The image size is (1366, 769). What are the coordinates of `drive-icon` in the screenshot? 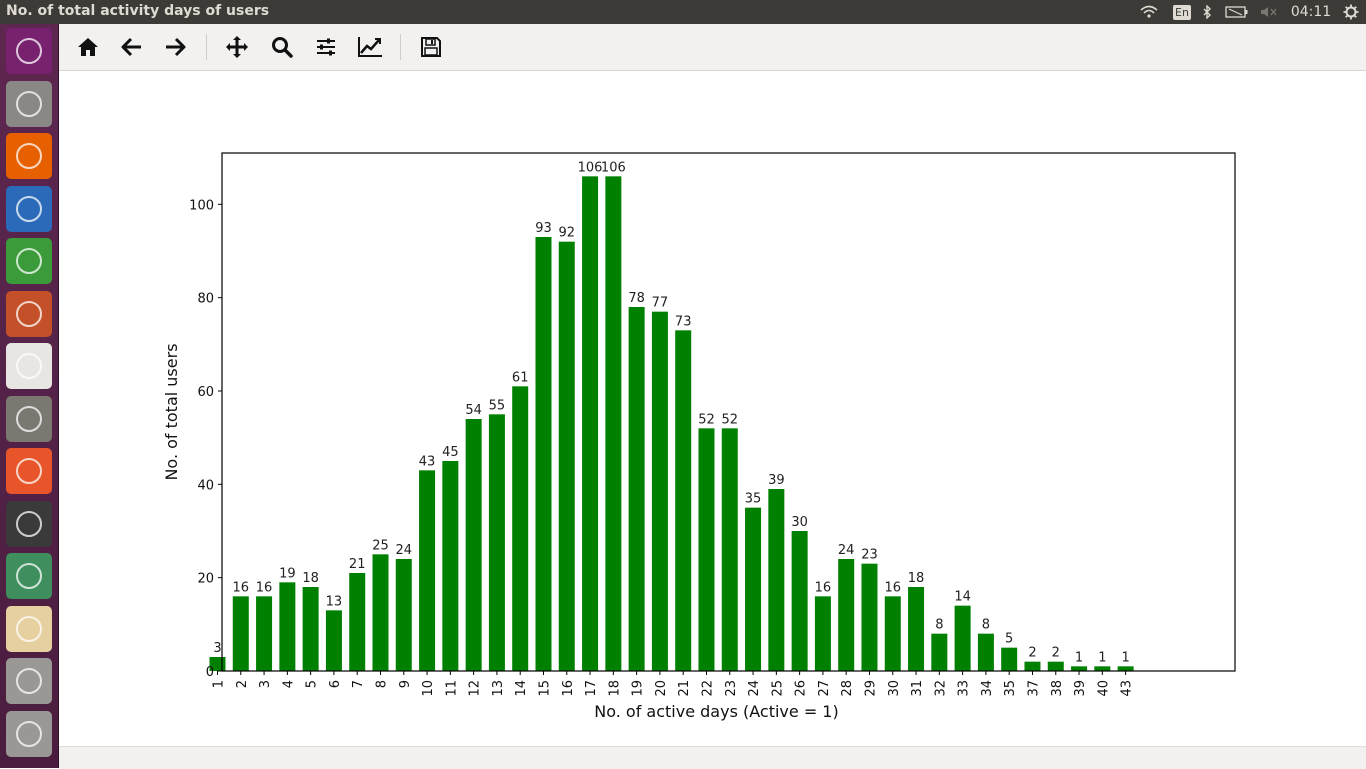 It's located at (29, 681).